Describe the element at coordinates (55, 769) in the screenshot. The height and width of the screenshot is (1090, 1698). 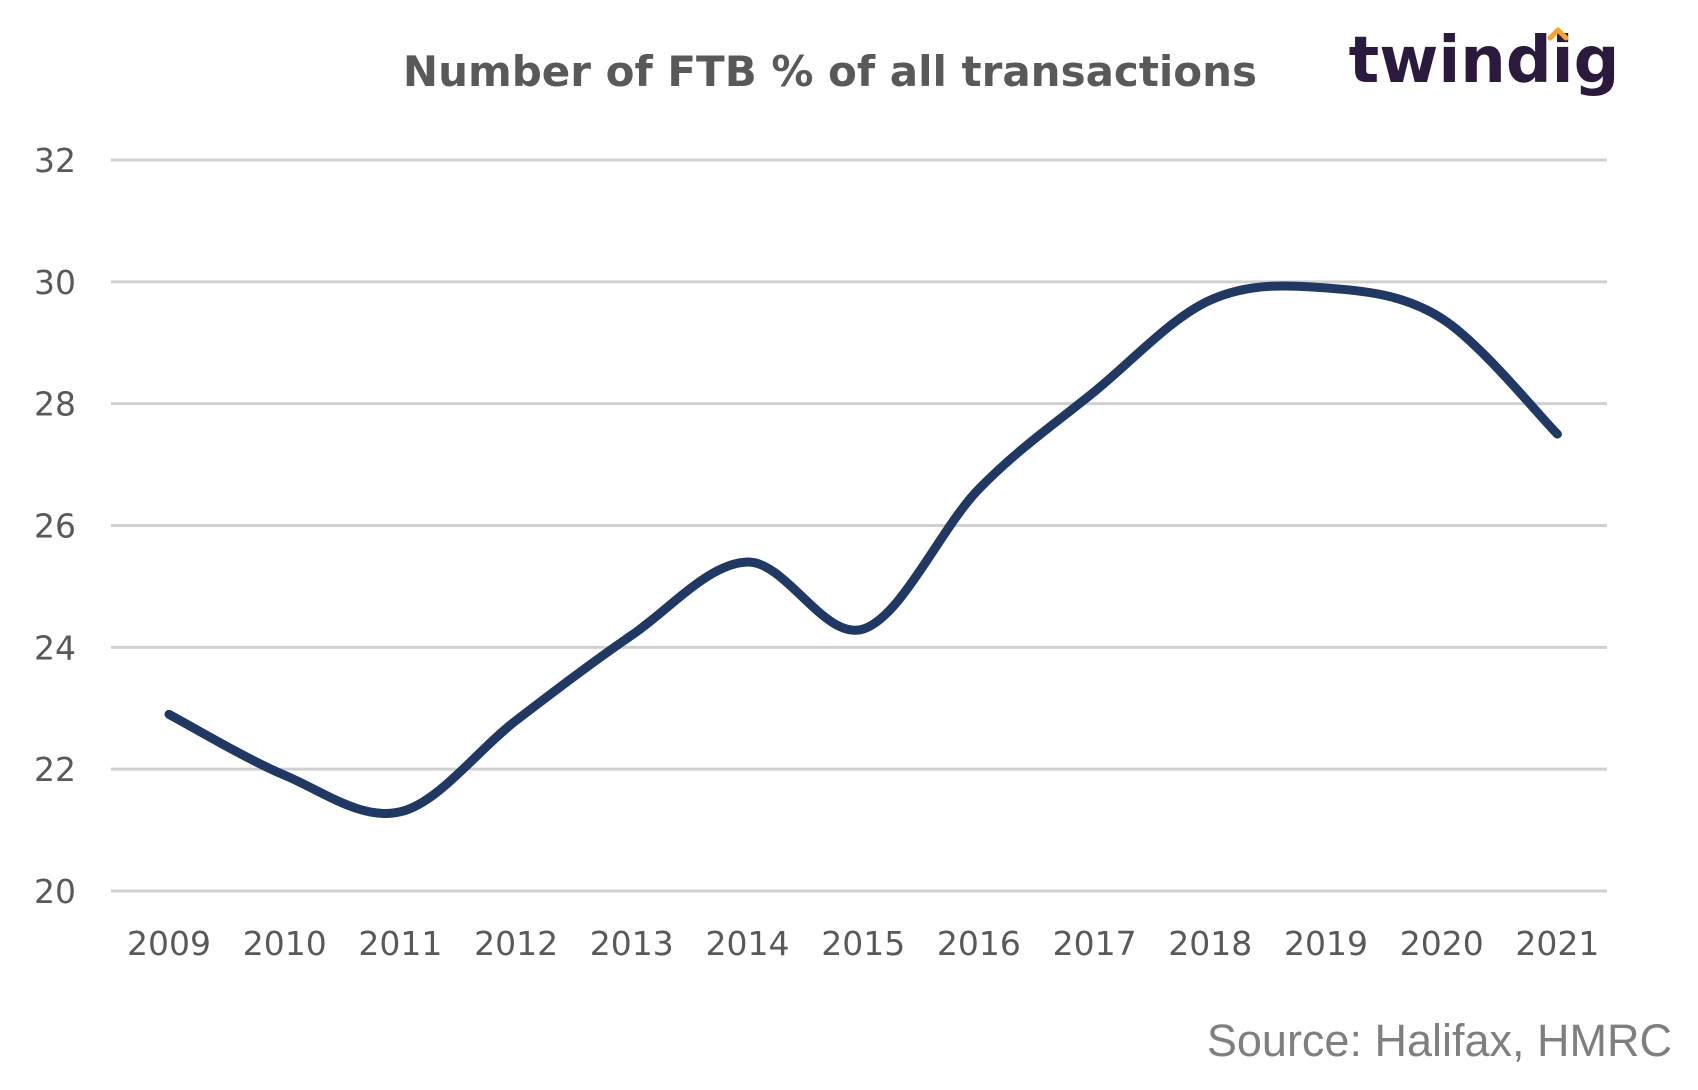
I see `y-tick-label: 22` at that location.